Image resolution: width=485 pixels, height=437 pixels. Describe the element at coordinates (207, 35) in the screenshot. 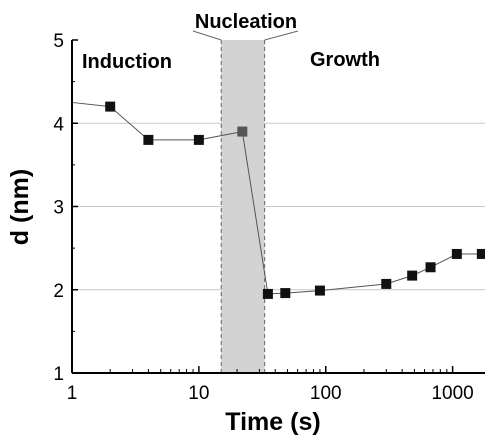

I see `nucleation-leader-left` at that location.